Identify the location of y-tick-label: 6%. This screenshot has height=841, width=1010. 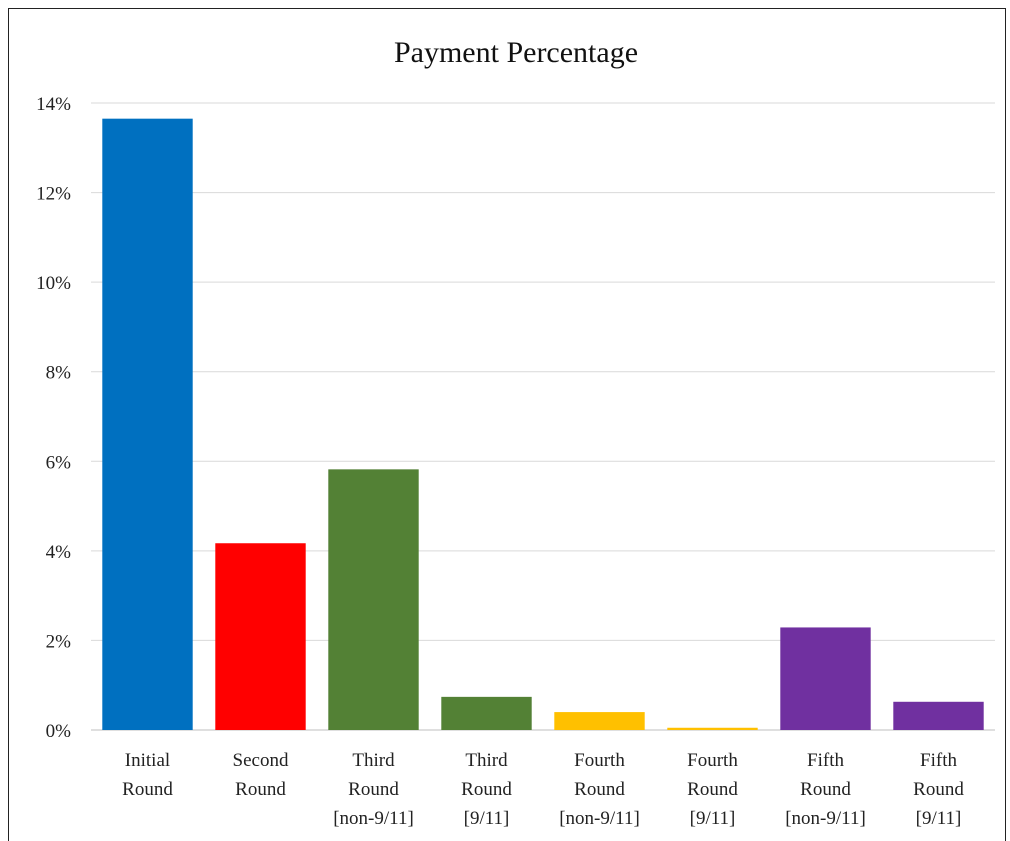
(59, 462).